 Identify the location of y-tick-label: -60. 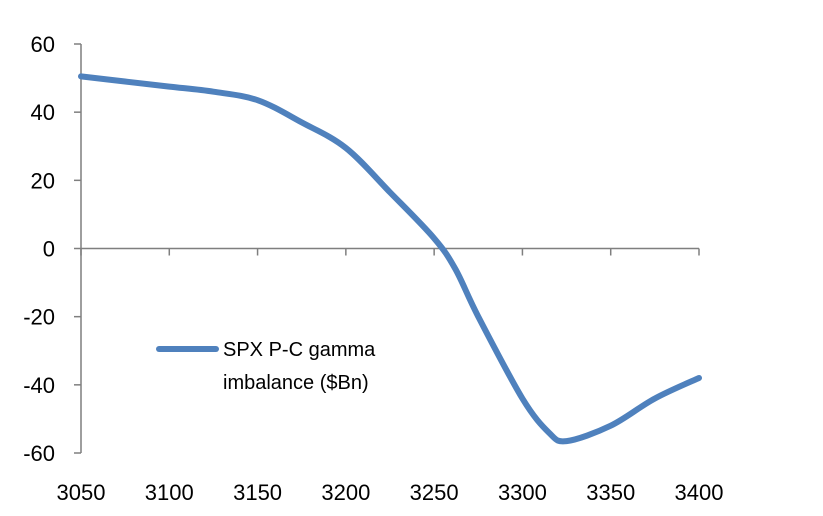
(39, 453).